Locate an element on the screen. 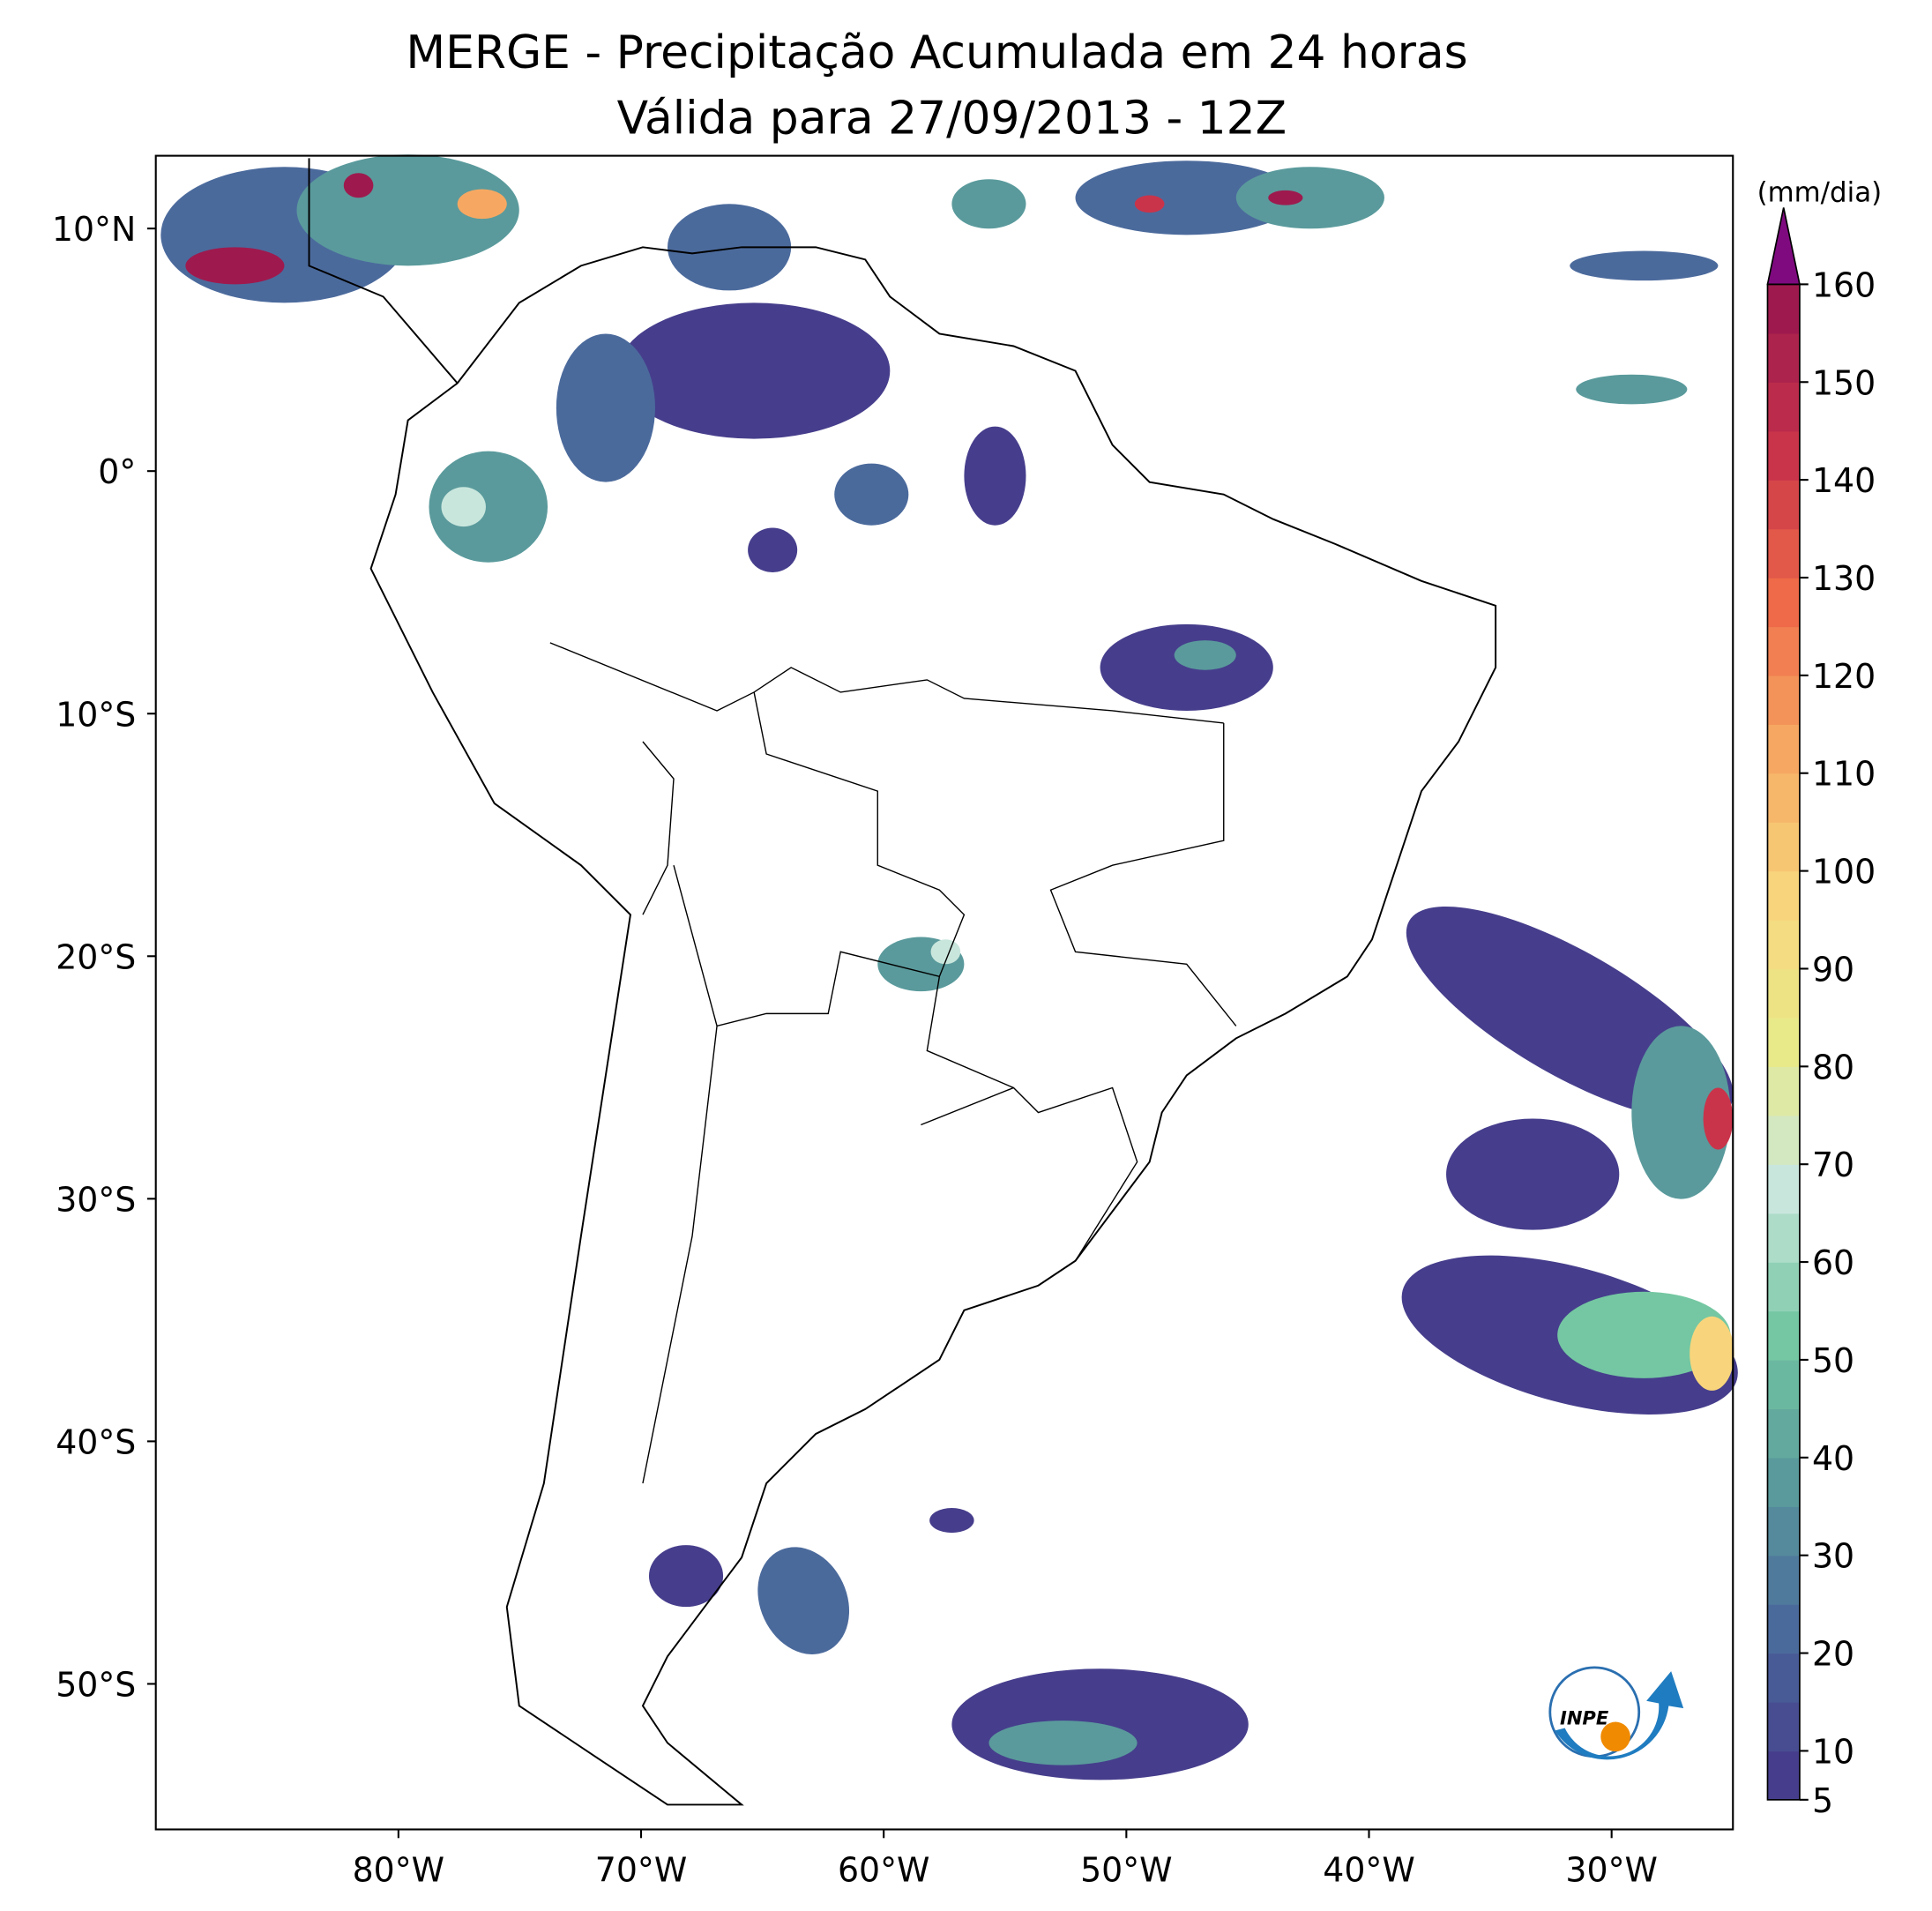 Image resolution: width=1932 pixels, height=1911 pixels. colorbar-label: (mm/dia) is located at coordinates (1820, 192).